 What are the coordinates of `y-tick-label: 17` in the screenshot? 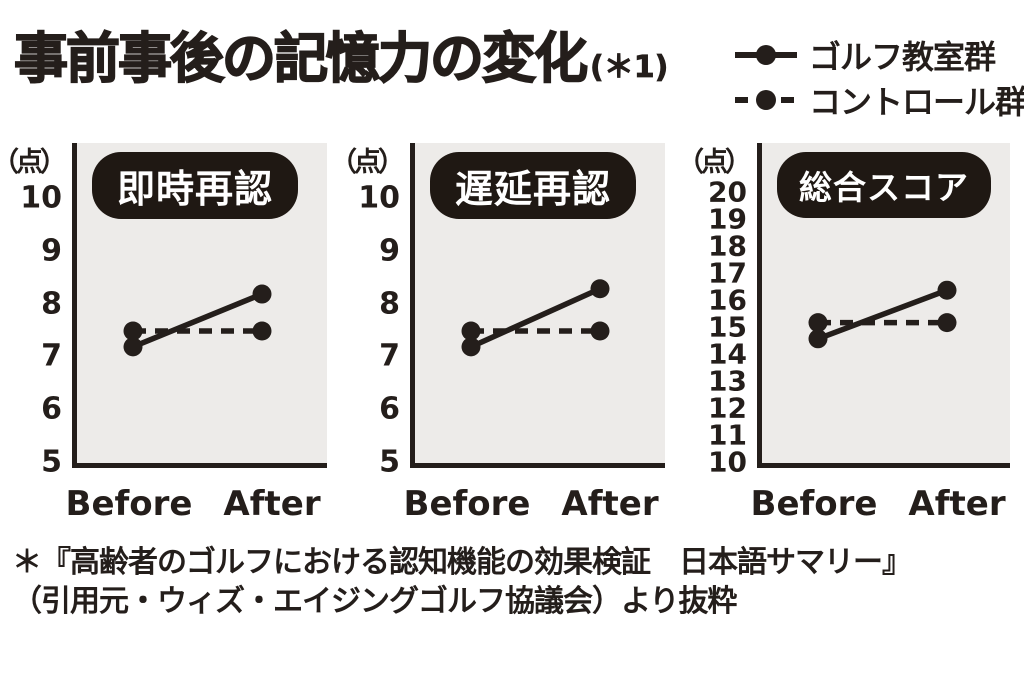 It's located at (727, 273).